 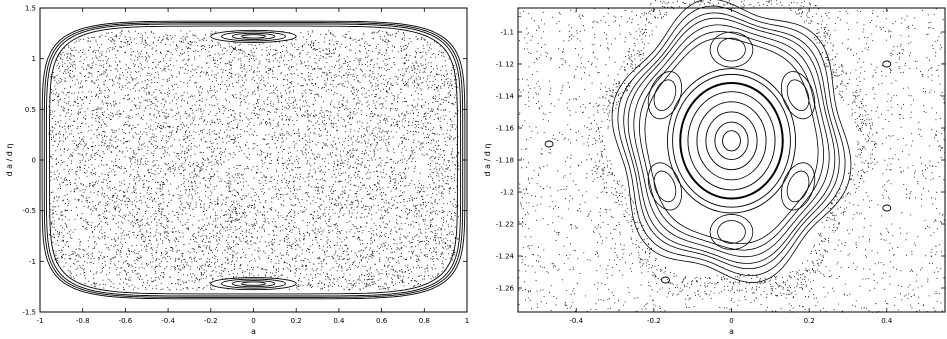 What do you see at coordinates (505, 289) in the screenshot?
I see `y-tick-label: -1.26` at bounding box center [505, 289].